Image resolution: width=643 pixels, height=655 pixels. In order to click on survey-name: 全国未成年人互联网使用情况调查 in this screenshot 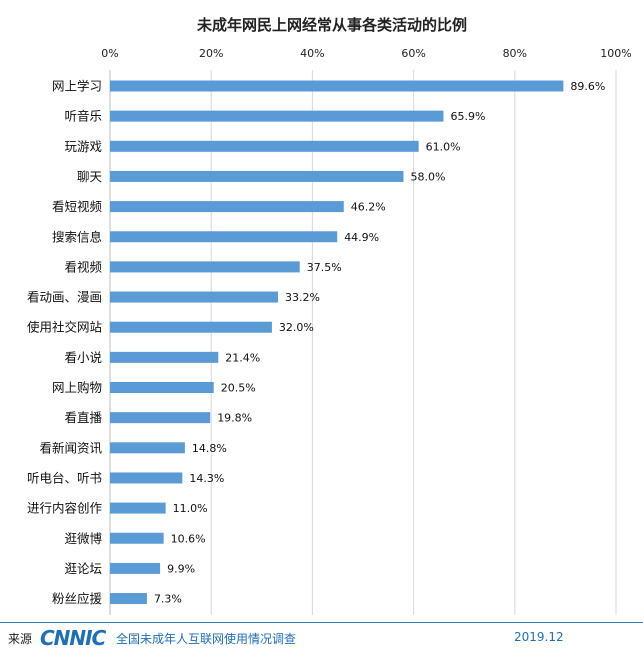, I will do `click(206, 639)`.